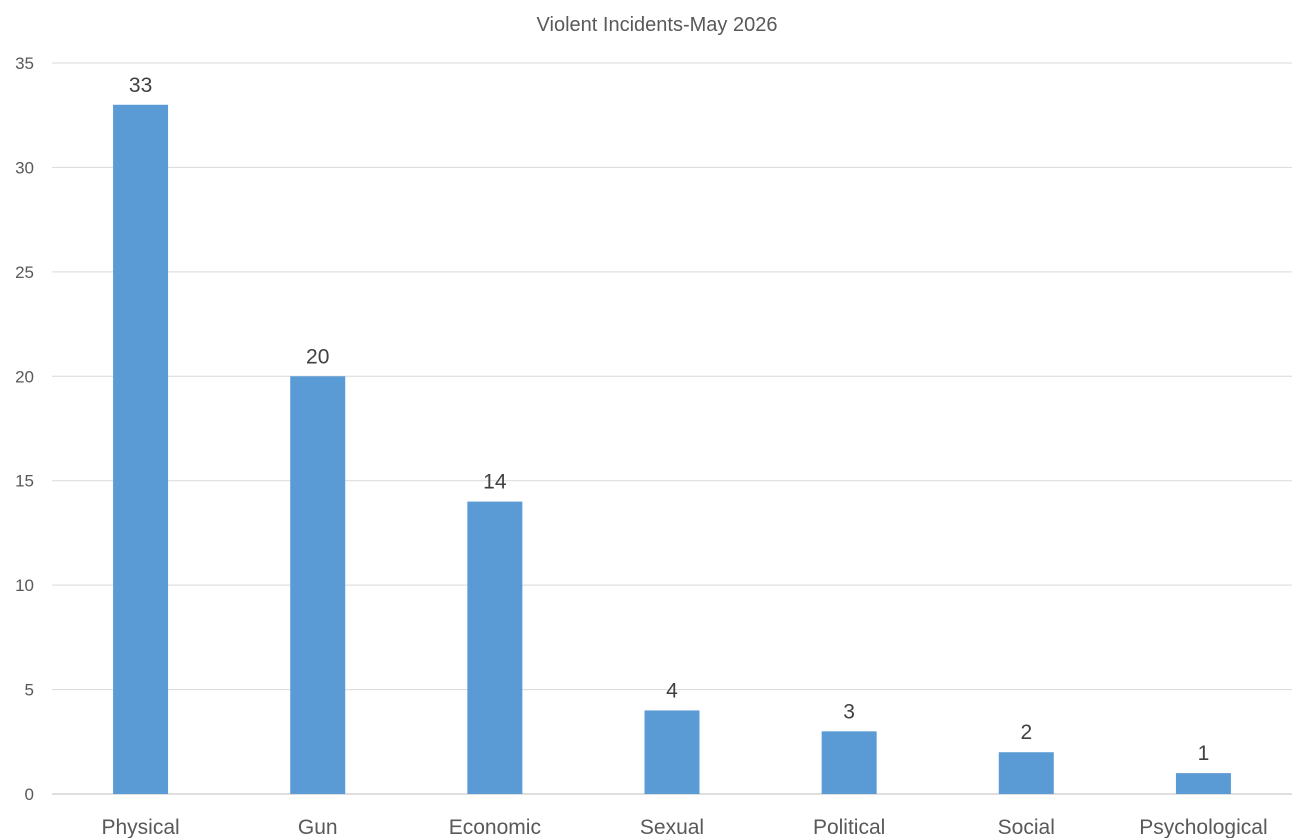  What do you see at coordinates (1203, 827) in the screenshot?
I see `x-tick-label-psychological: Psychological` at bounding box center [1203, 827].